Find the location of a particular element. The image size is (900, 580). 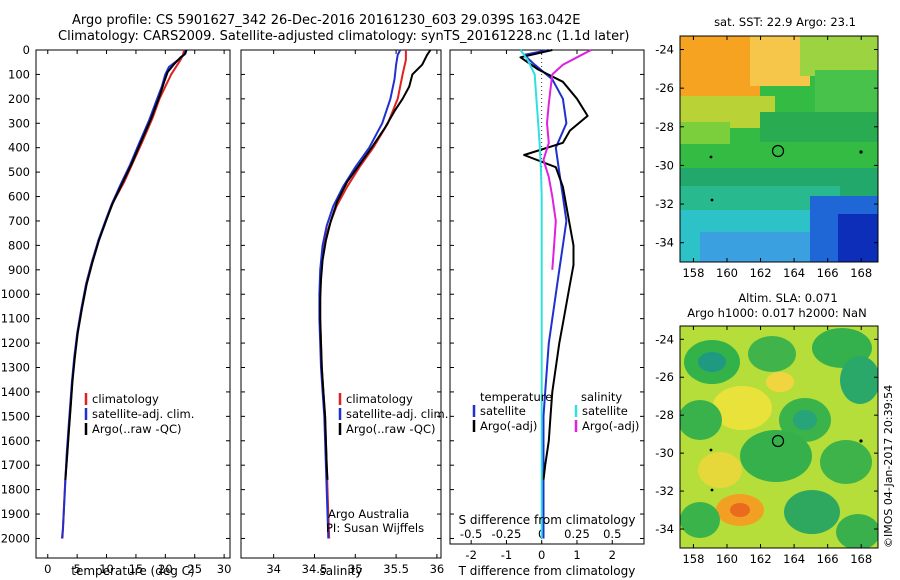

lon-tick-label: 168 is located at coordinates (861, 559).